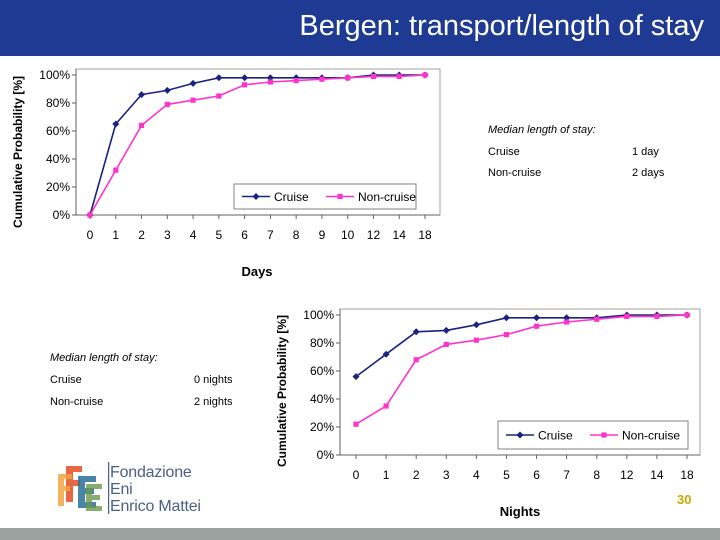  What do you see at coordinates (213, 402) in the screenshot?
I see `median-value-noncruise-bottom: 2 nights` at bounding box center [213, 402].